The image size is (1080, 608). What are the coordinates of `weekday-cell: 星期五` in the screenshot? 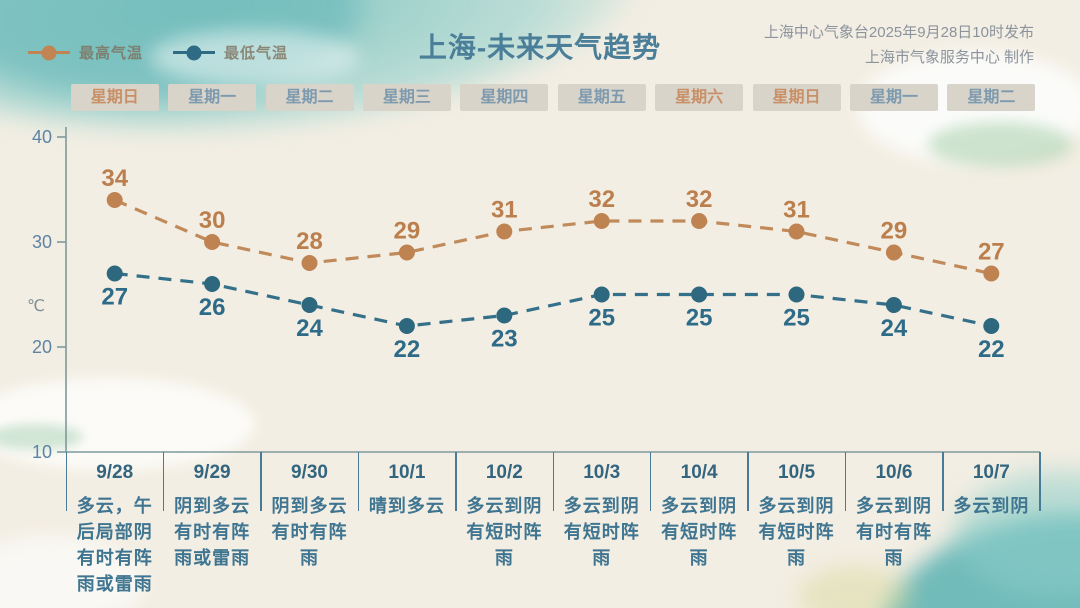 It's located at (601, 97).